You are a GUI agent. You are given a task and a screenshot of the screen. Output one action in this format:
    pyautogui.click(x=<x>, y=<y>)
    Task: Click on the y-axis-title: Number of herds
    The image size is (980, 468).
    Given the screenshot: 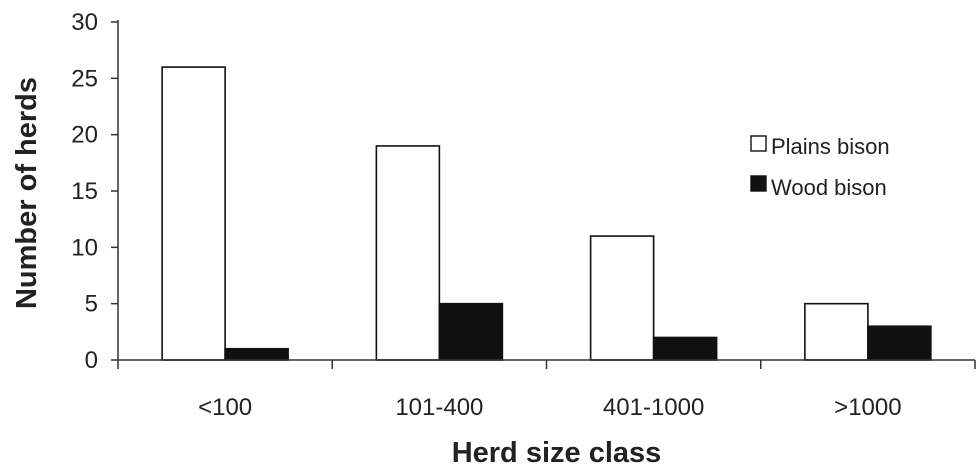 What is the action you would take?
    pyautogui.click(x=27, y=193)
    